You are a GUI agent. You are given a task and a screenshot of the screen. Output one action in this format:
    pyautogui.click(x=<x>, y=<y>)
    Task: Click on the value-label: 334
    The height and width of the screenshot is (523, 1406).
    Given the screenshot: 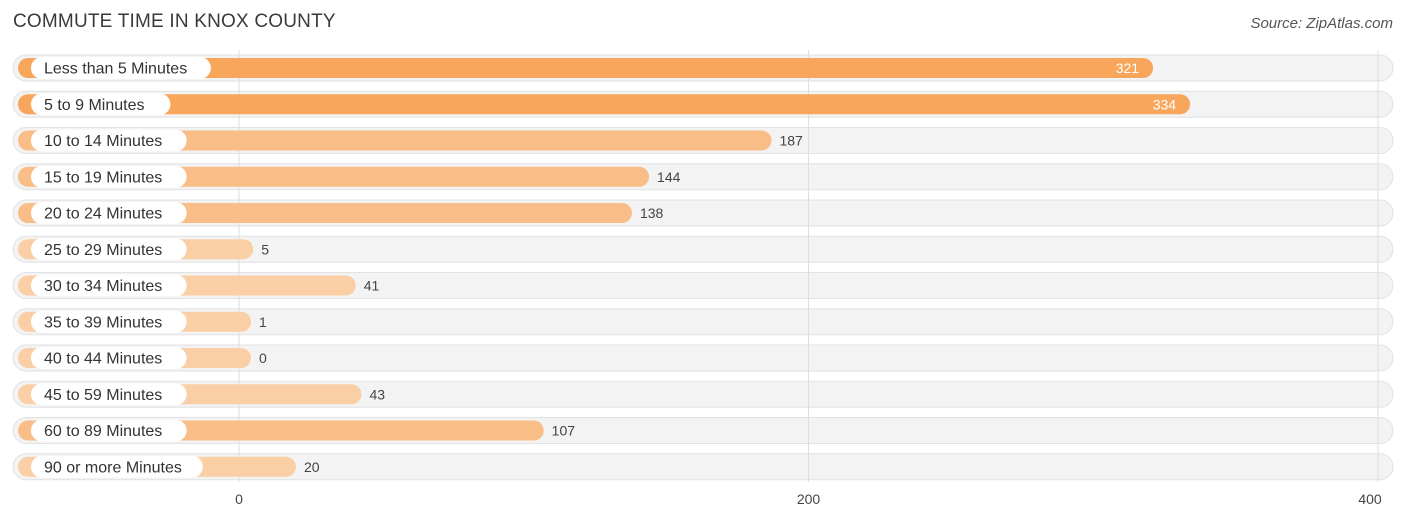 What is the action you would take?
    pyautogui.click(x=1165, y=104)
    